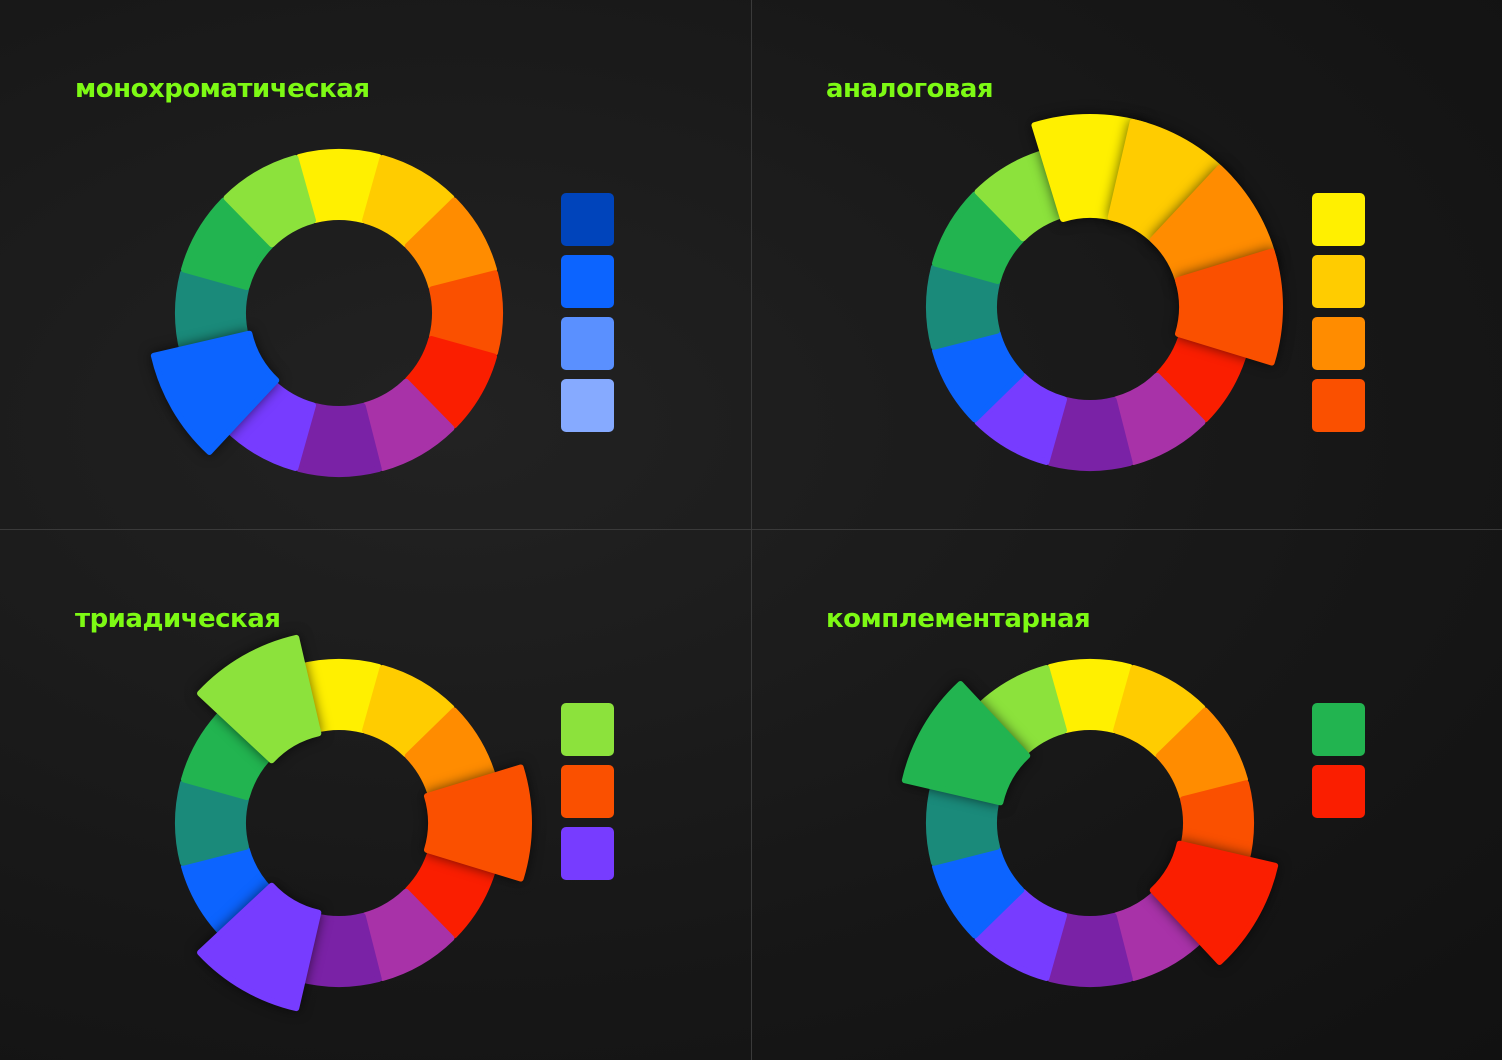 This screenshot has width=1502, height=1060. Describe the element at coordinates (1214, 902) in the screenshot. I see `wheel-segment-red-highlighted` at that location.